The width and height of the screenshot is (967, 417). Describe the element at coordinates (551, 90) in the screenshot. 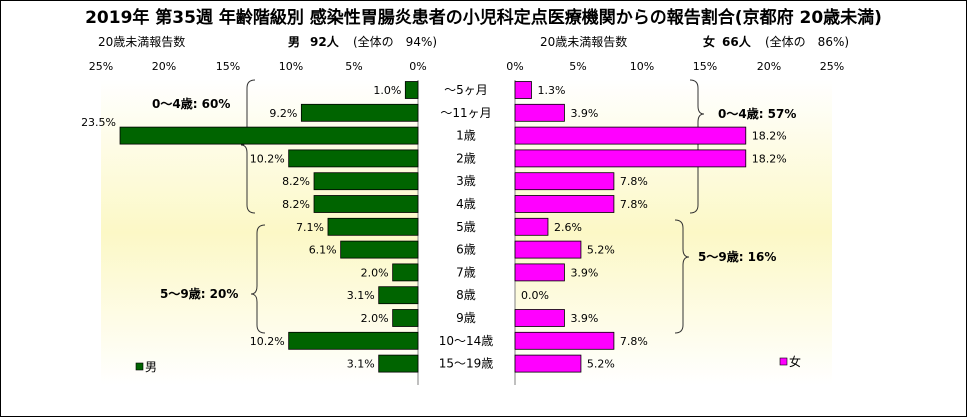

I see `female-bar-value-label-0: 1.3%` at that location.